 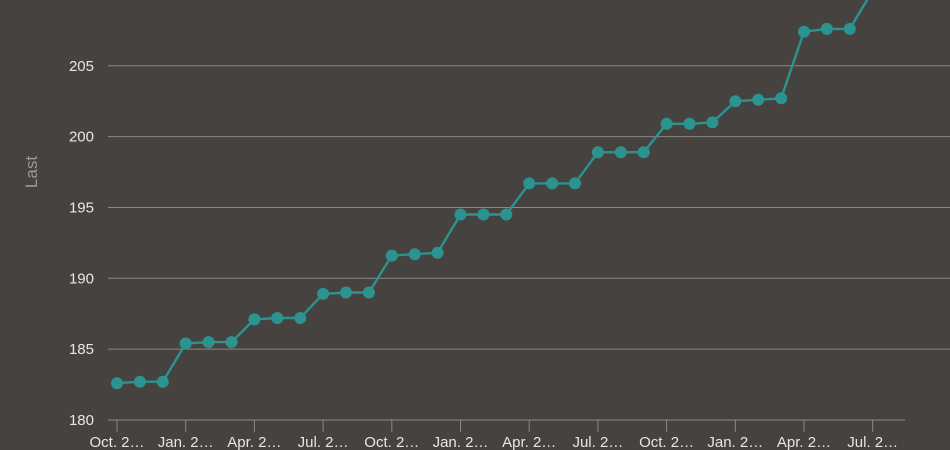 What do you see at coordinates (81, 66) in the screenshot?
I see `y-tick-label-205: 205` at bounding box center [81, 66].